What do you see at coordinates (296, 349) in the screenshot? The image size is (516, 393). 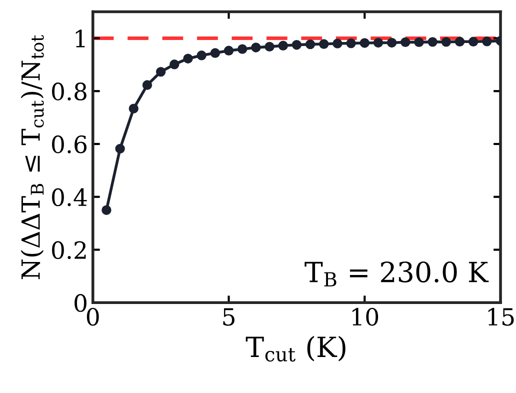 I see `x-axis-title: T$_{cut}$ (K)` at bounding box center [296, 349].